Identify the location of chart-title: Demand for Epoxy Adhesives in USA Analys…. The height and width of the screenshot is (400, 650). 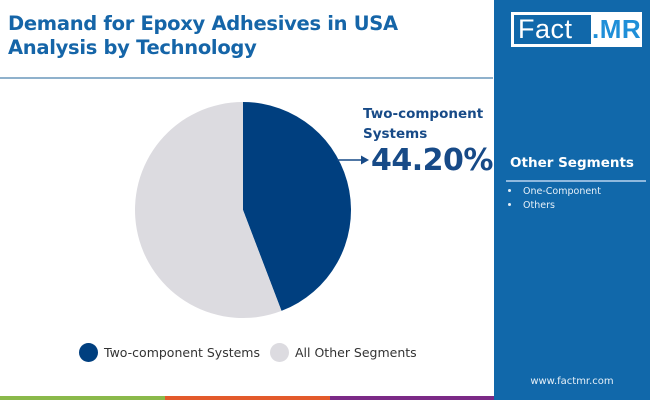
(248, 36).